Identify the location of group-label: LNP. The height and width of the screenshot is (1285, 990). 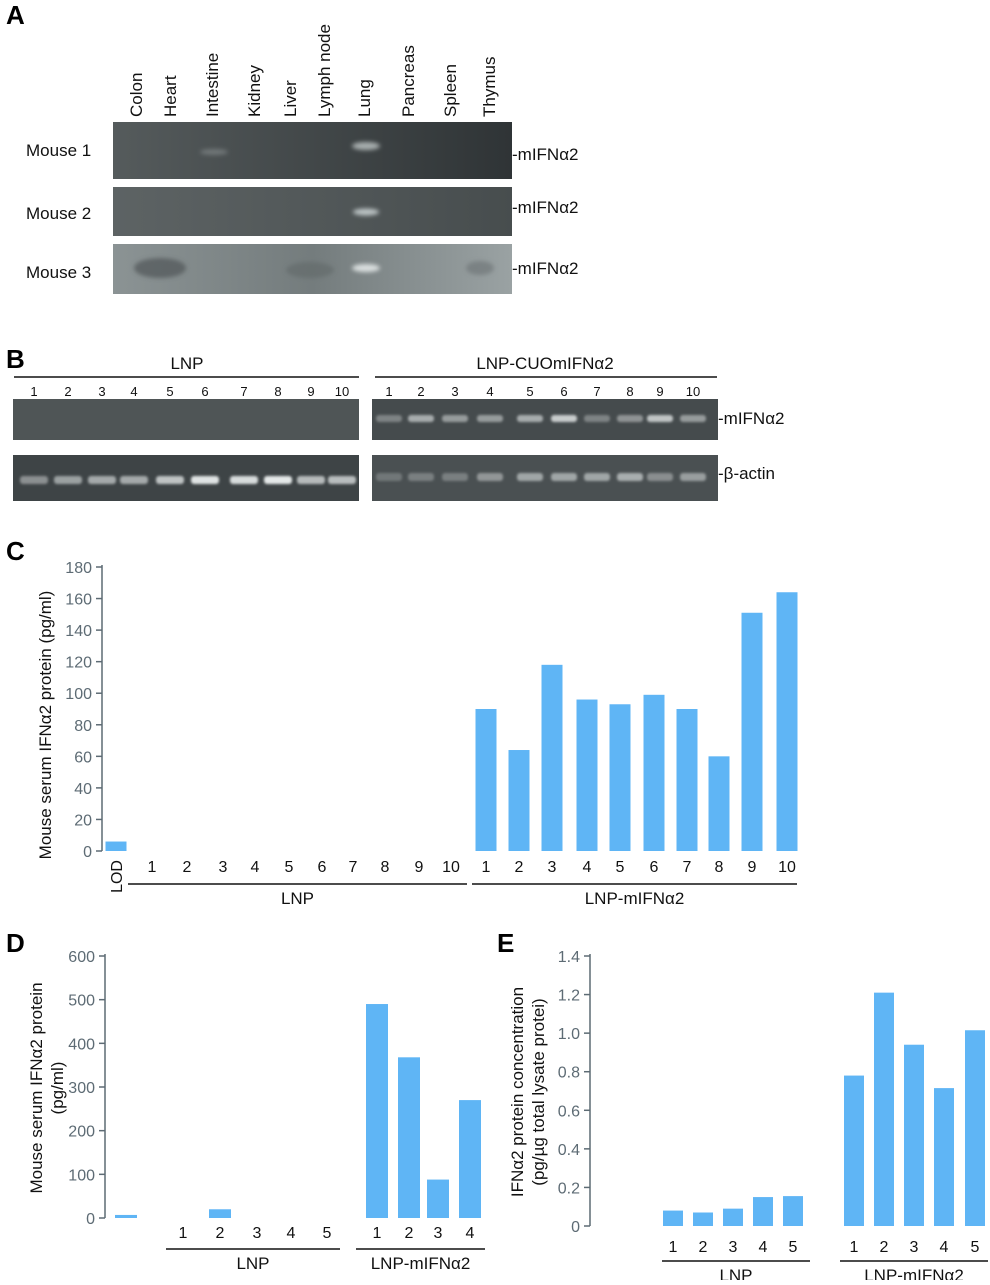
(735, 1273).